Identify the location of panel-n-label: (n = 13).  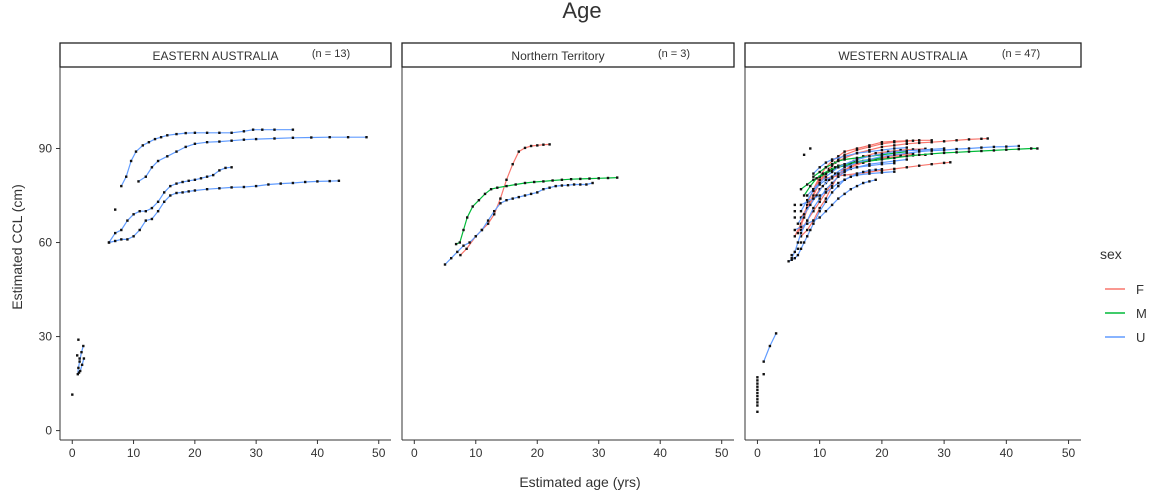
(331, 54).